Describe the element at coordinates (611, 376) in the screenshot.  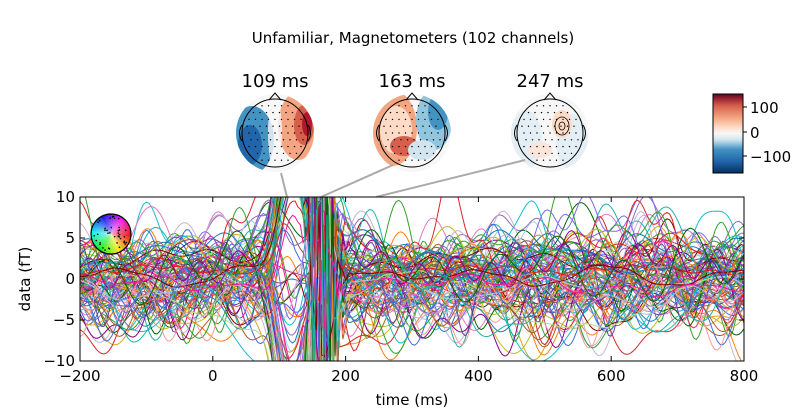
I see `x-tick-label: 600` at that location.